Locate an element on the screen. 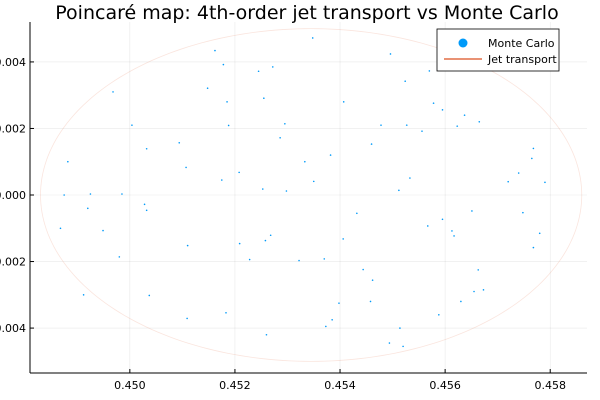 This screenshot has width=600, height=400. x-tick-label: 0.452 is located at coordinates (235, 385).